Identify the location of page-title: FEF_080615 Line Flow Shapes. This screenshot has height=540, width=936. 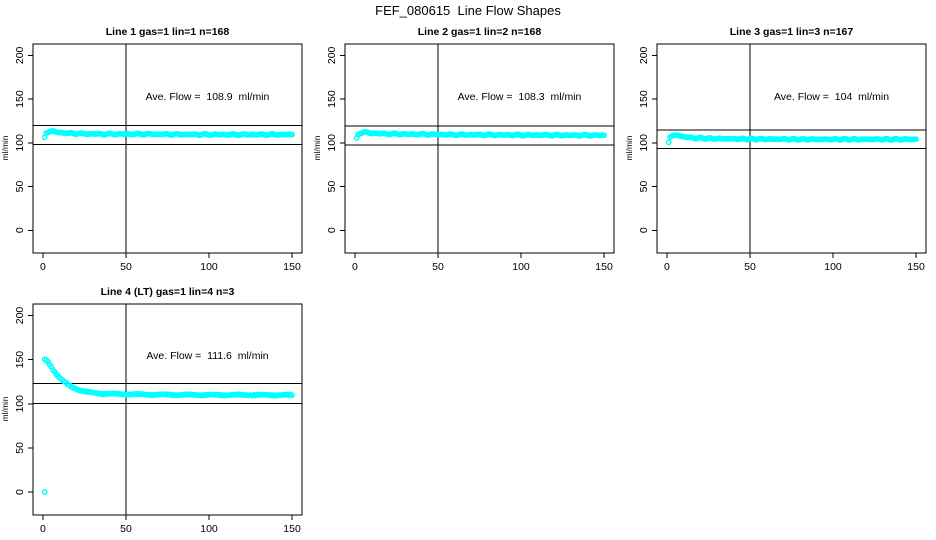
(468, 10).